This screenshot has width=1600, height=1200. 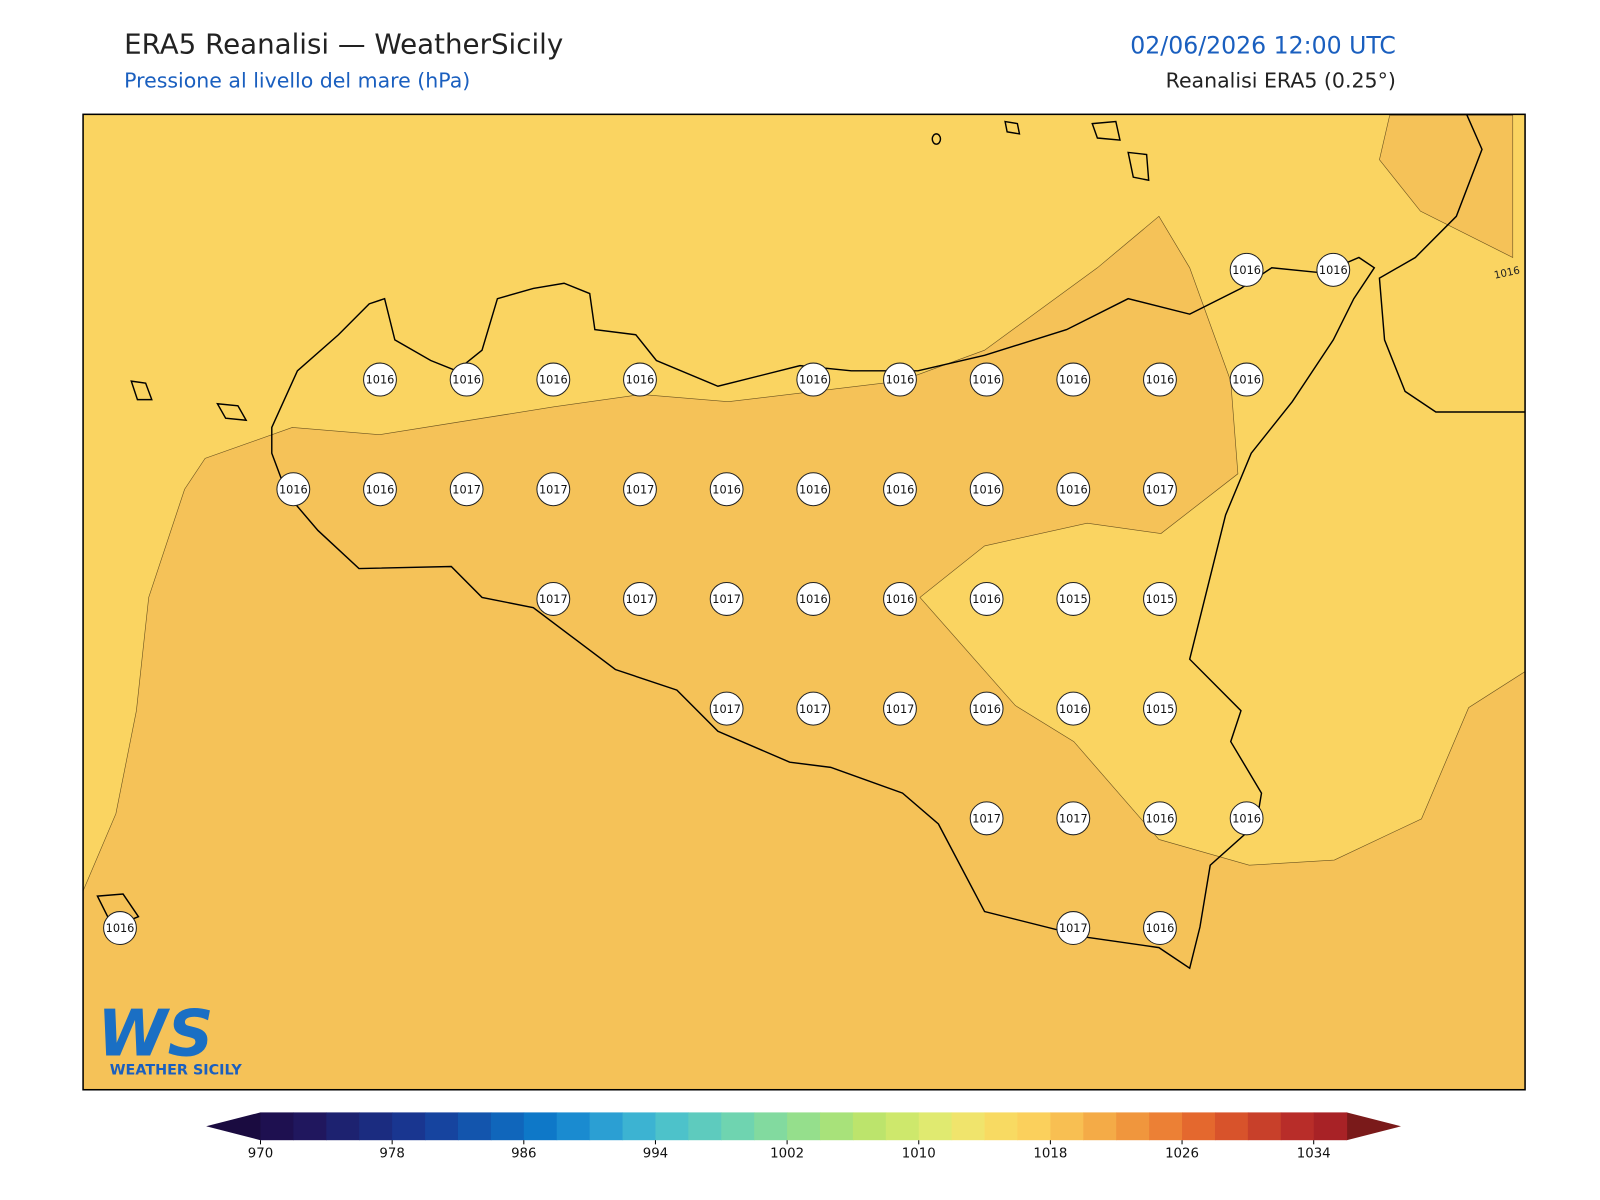 I want to click on colorbar-tick-label: 1010, so click(x=919, y=1154).